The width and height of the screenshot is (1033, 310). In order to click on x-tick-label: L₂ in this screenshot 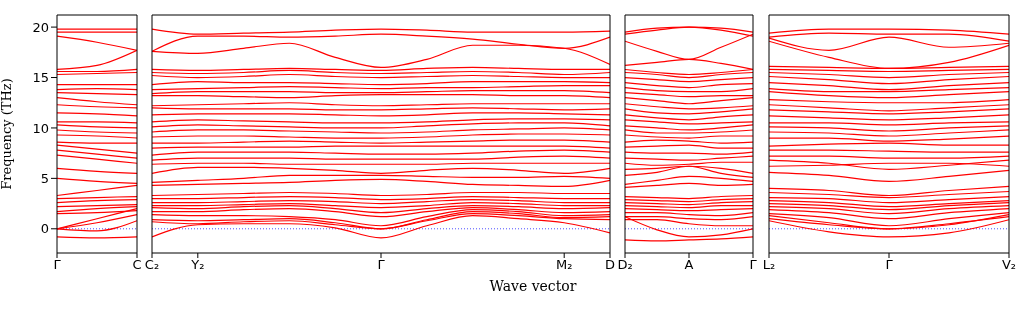, I will do `click(769, 265)`.